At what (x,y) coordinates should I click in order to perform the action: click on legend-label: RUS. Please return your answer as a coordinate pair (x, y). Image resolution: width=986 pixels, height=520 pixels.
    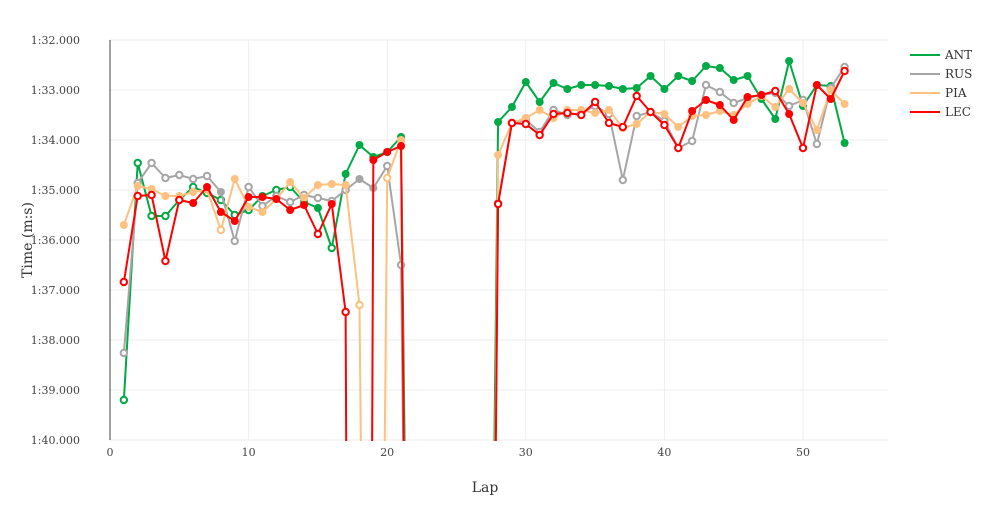
    Looking at the image, I should click on (958, 74).